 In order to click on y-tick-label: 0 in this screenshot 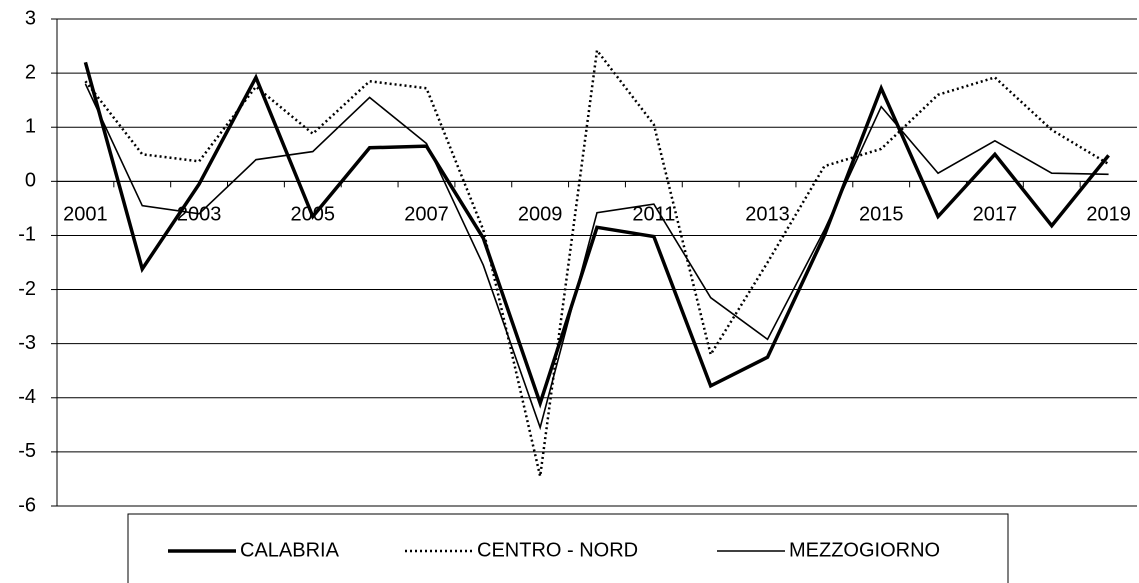, I will do `click(30, 181)`.